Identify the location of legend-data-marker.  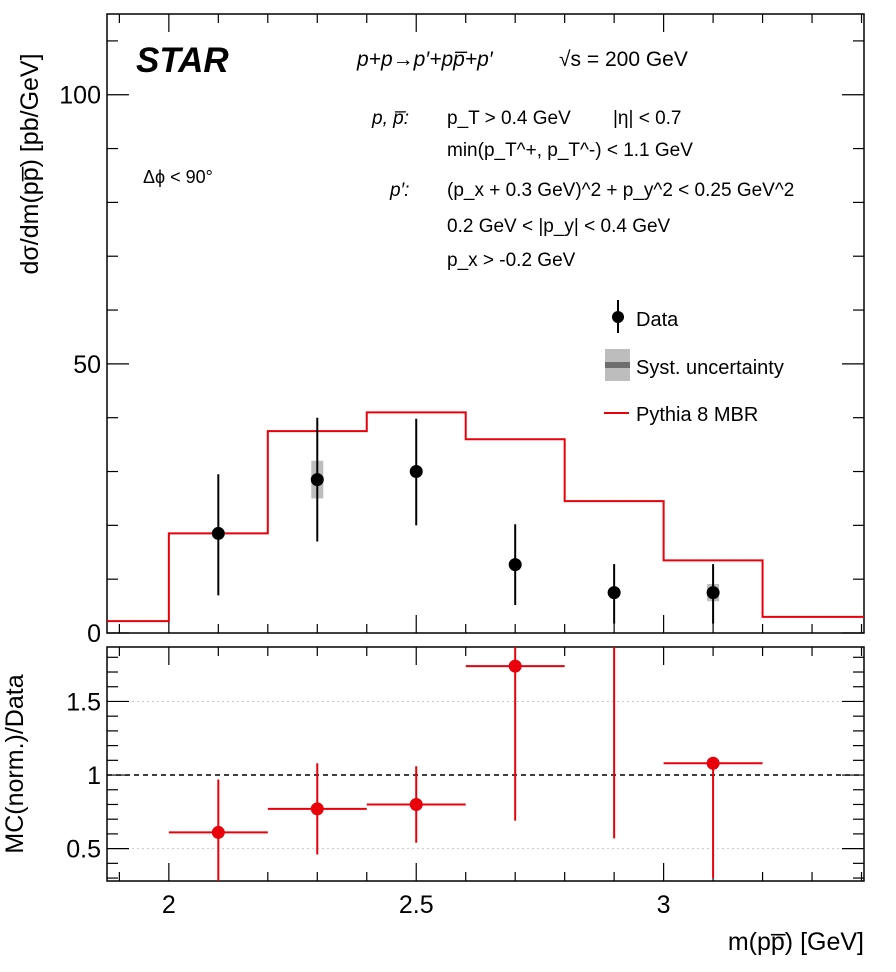
(618, 317).